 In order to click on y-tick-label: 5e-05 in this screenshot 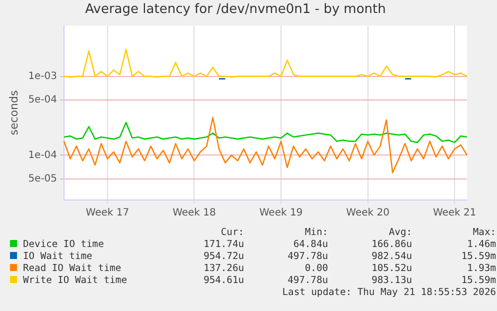, I will do `click(43, 178)`.